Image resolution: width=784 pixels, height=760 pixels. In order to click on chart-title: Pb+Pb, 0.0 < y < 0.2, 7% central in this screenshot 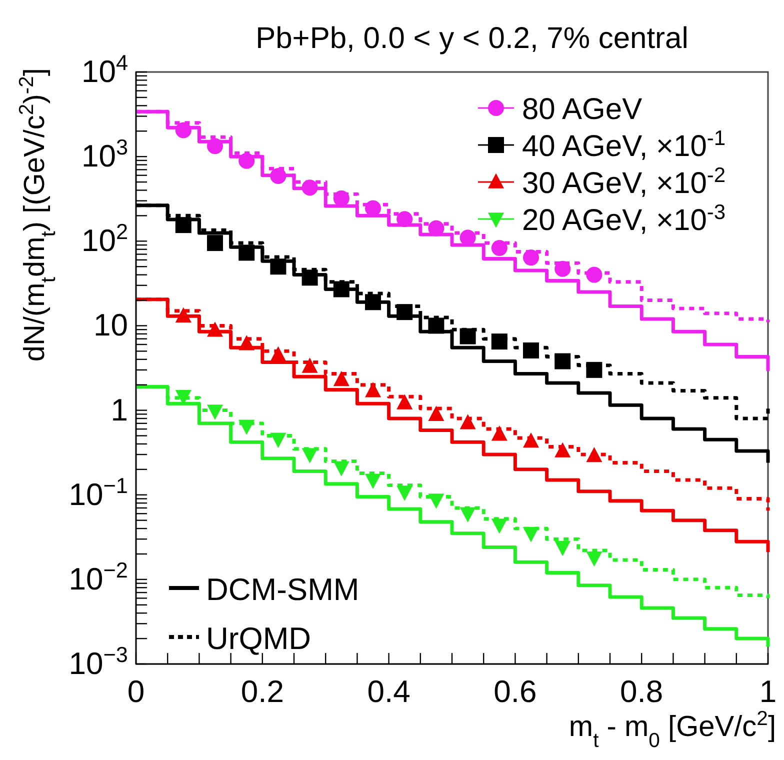, I will do `click(472, 38)`.